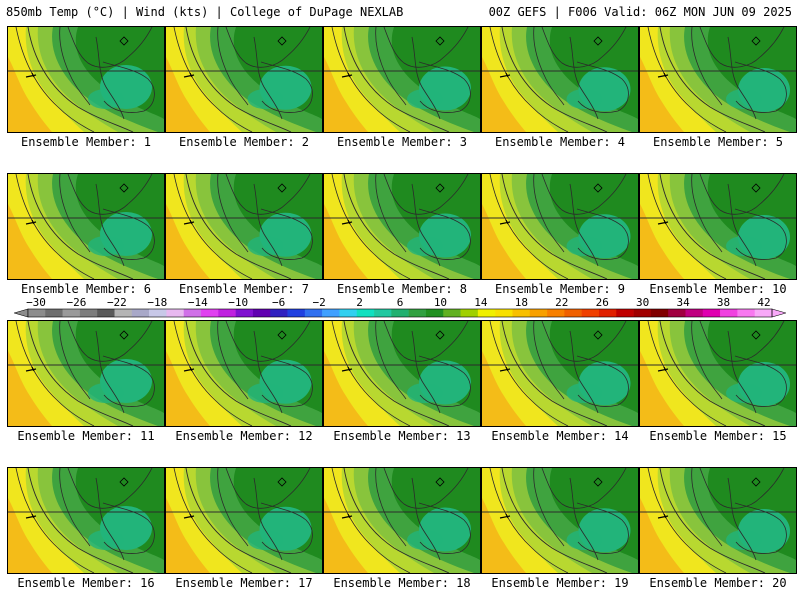  Describe the element at coordinates (36, 303) in the screenshot. I see `colorbar-tick-label: −30` at that location.